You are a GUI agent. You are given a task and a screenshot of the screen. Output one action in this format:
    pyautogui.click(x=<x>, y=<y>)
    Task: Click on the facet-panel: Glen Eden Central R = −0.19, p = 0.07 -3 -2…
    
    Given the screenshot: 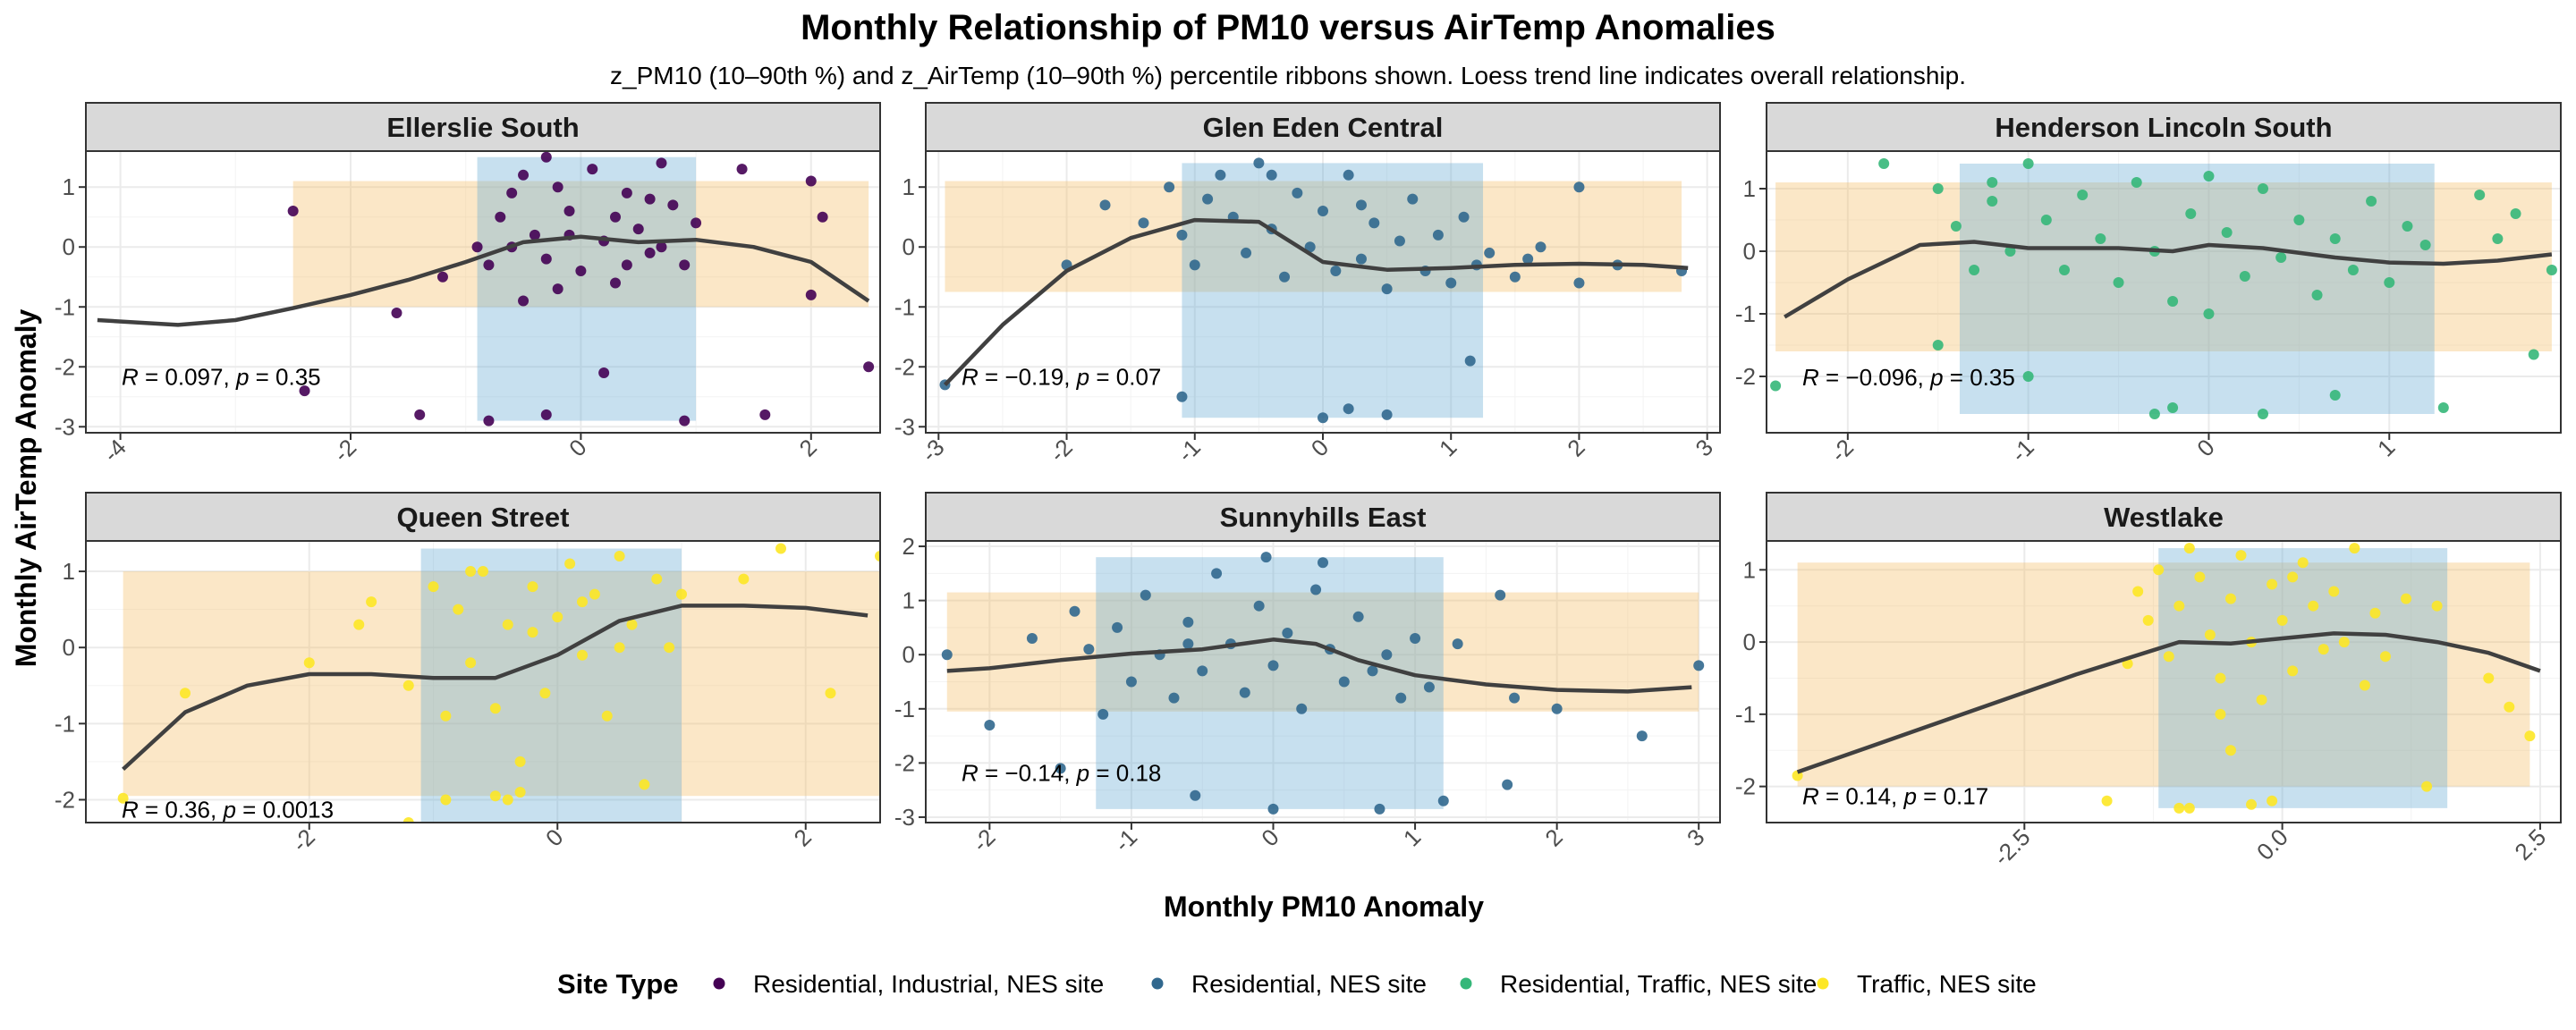 What is the action you would take?
    pyautogui.click(x=1307, y=285)
    